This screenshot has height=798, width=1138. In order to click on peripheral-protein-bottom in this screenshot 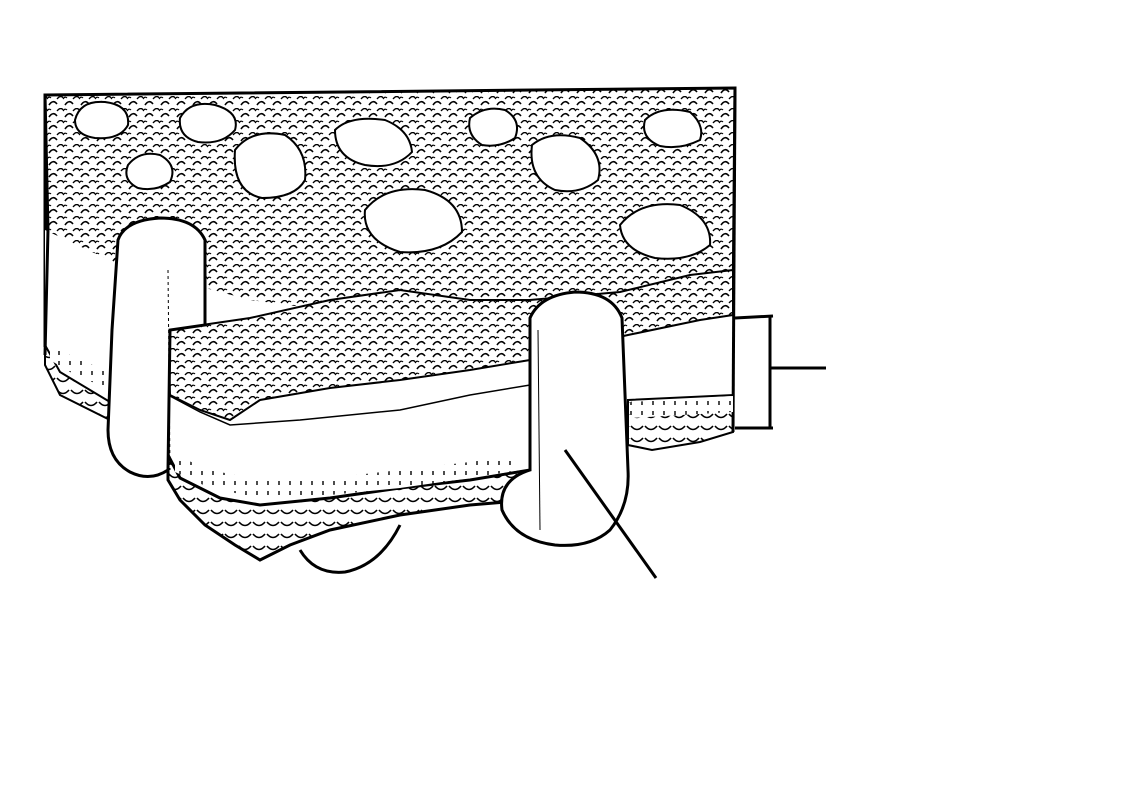, I will do `click(350, 549)`.